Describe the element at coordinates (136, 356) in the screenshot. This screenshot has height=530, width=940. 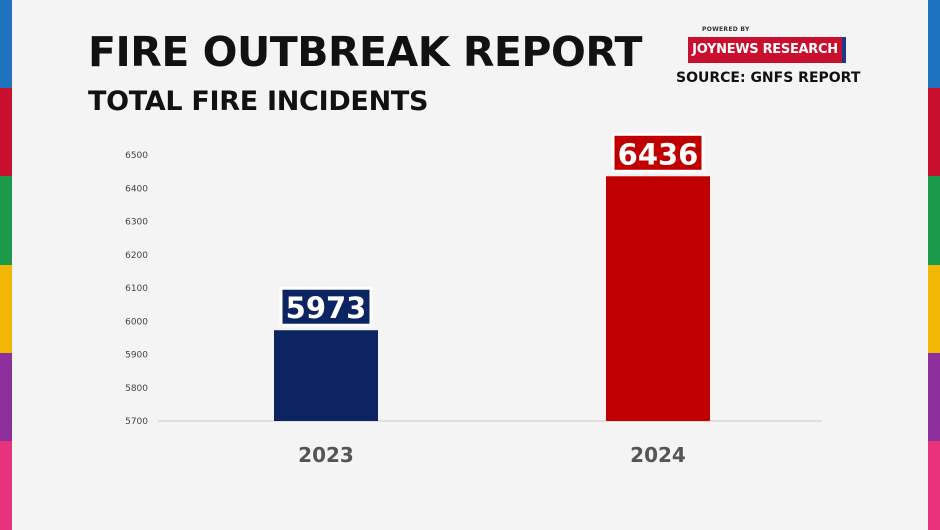
I see `y-tick-label: 5900` at that location.